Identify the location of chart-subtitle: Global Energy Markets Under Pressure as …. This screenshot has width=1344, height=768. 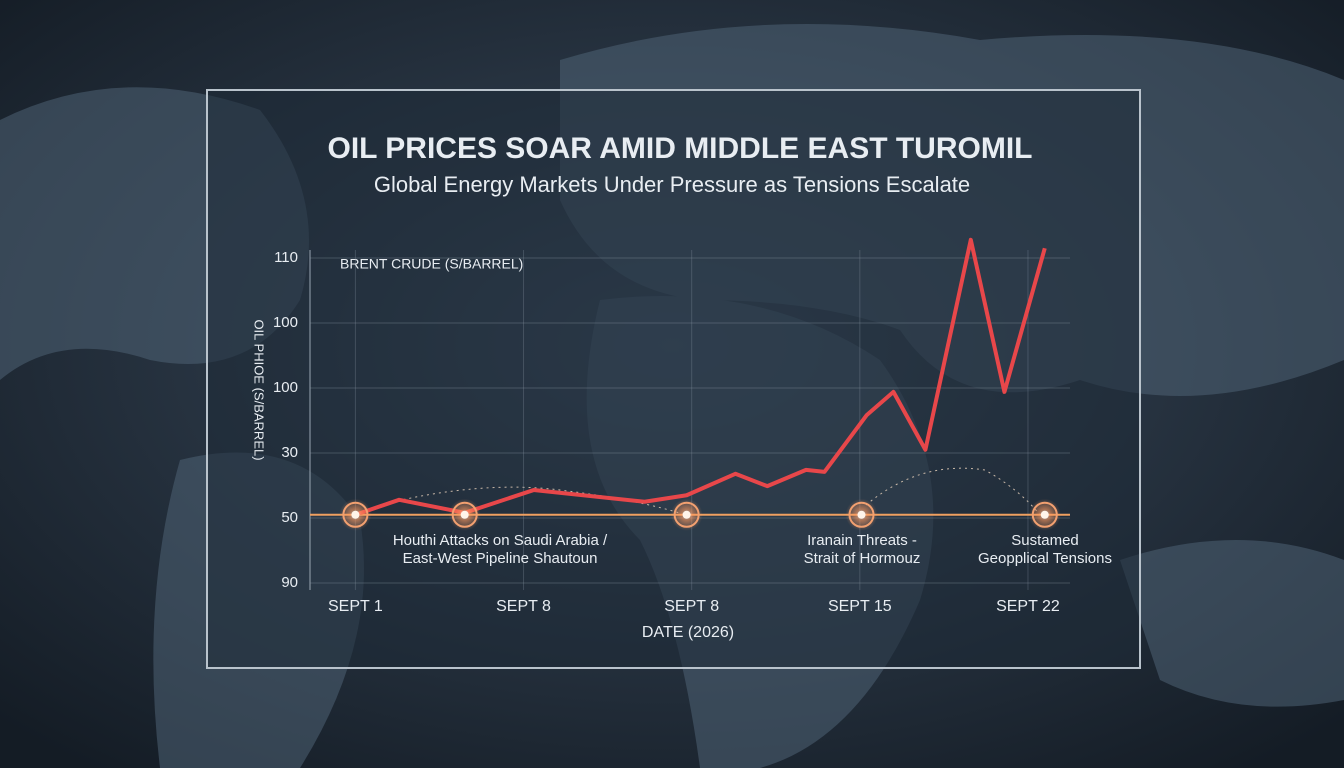
(672, 184).